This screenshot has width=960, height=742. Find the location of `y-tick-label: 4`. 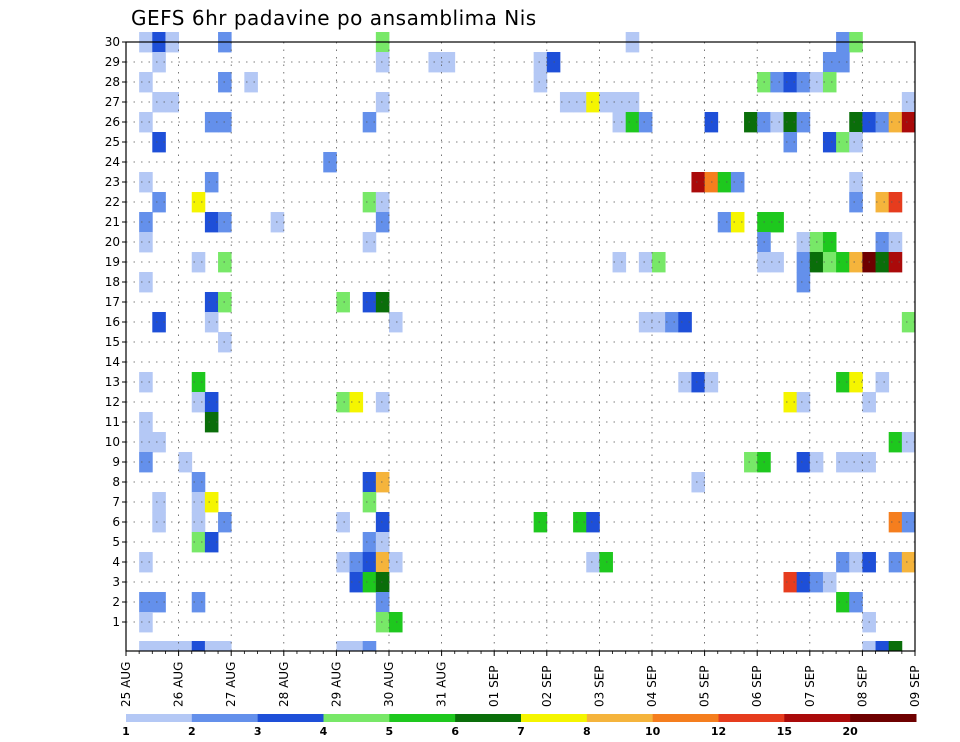

y-tick-label: 4 is located at coordinates (116, 562).